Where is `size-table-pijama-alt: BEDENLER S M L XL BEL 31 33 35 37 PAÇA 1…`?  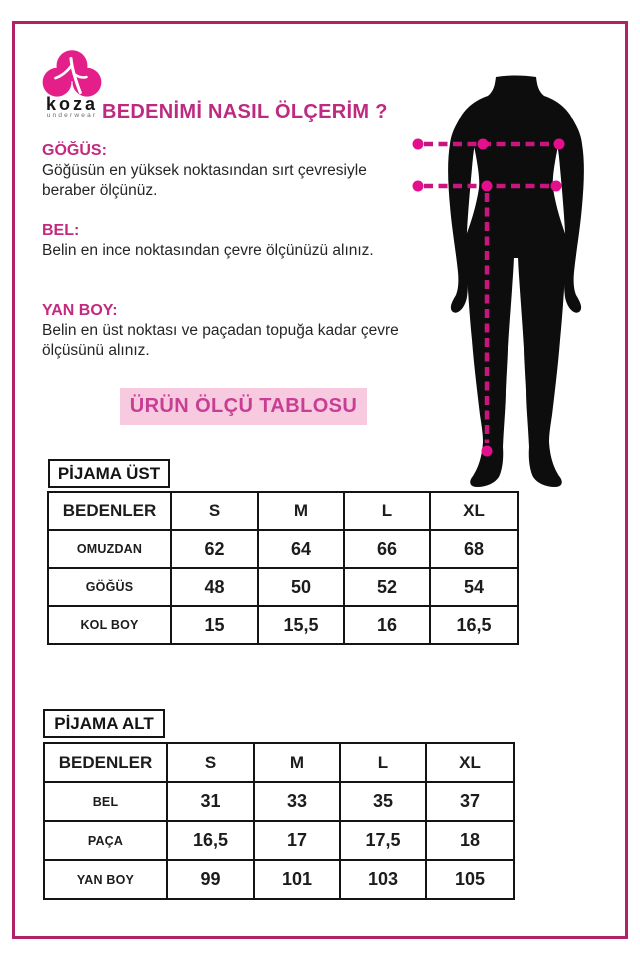 size-table-pijama-alt: BEDENLER S M L XL BEL 31 33 35 37 PAÇA 1… is located at coordinates (279, 821).